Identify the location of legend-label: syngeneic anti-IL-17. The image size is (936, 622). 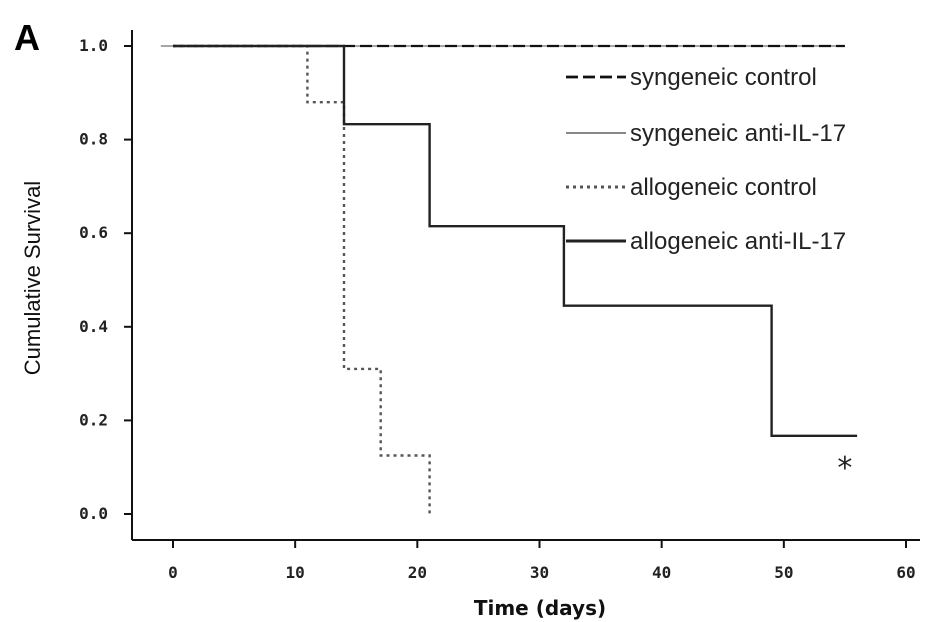
(738, 133).